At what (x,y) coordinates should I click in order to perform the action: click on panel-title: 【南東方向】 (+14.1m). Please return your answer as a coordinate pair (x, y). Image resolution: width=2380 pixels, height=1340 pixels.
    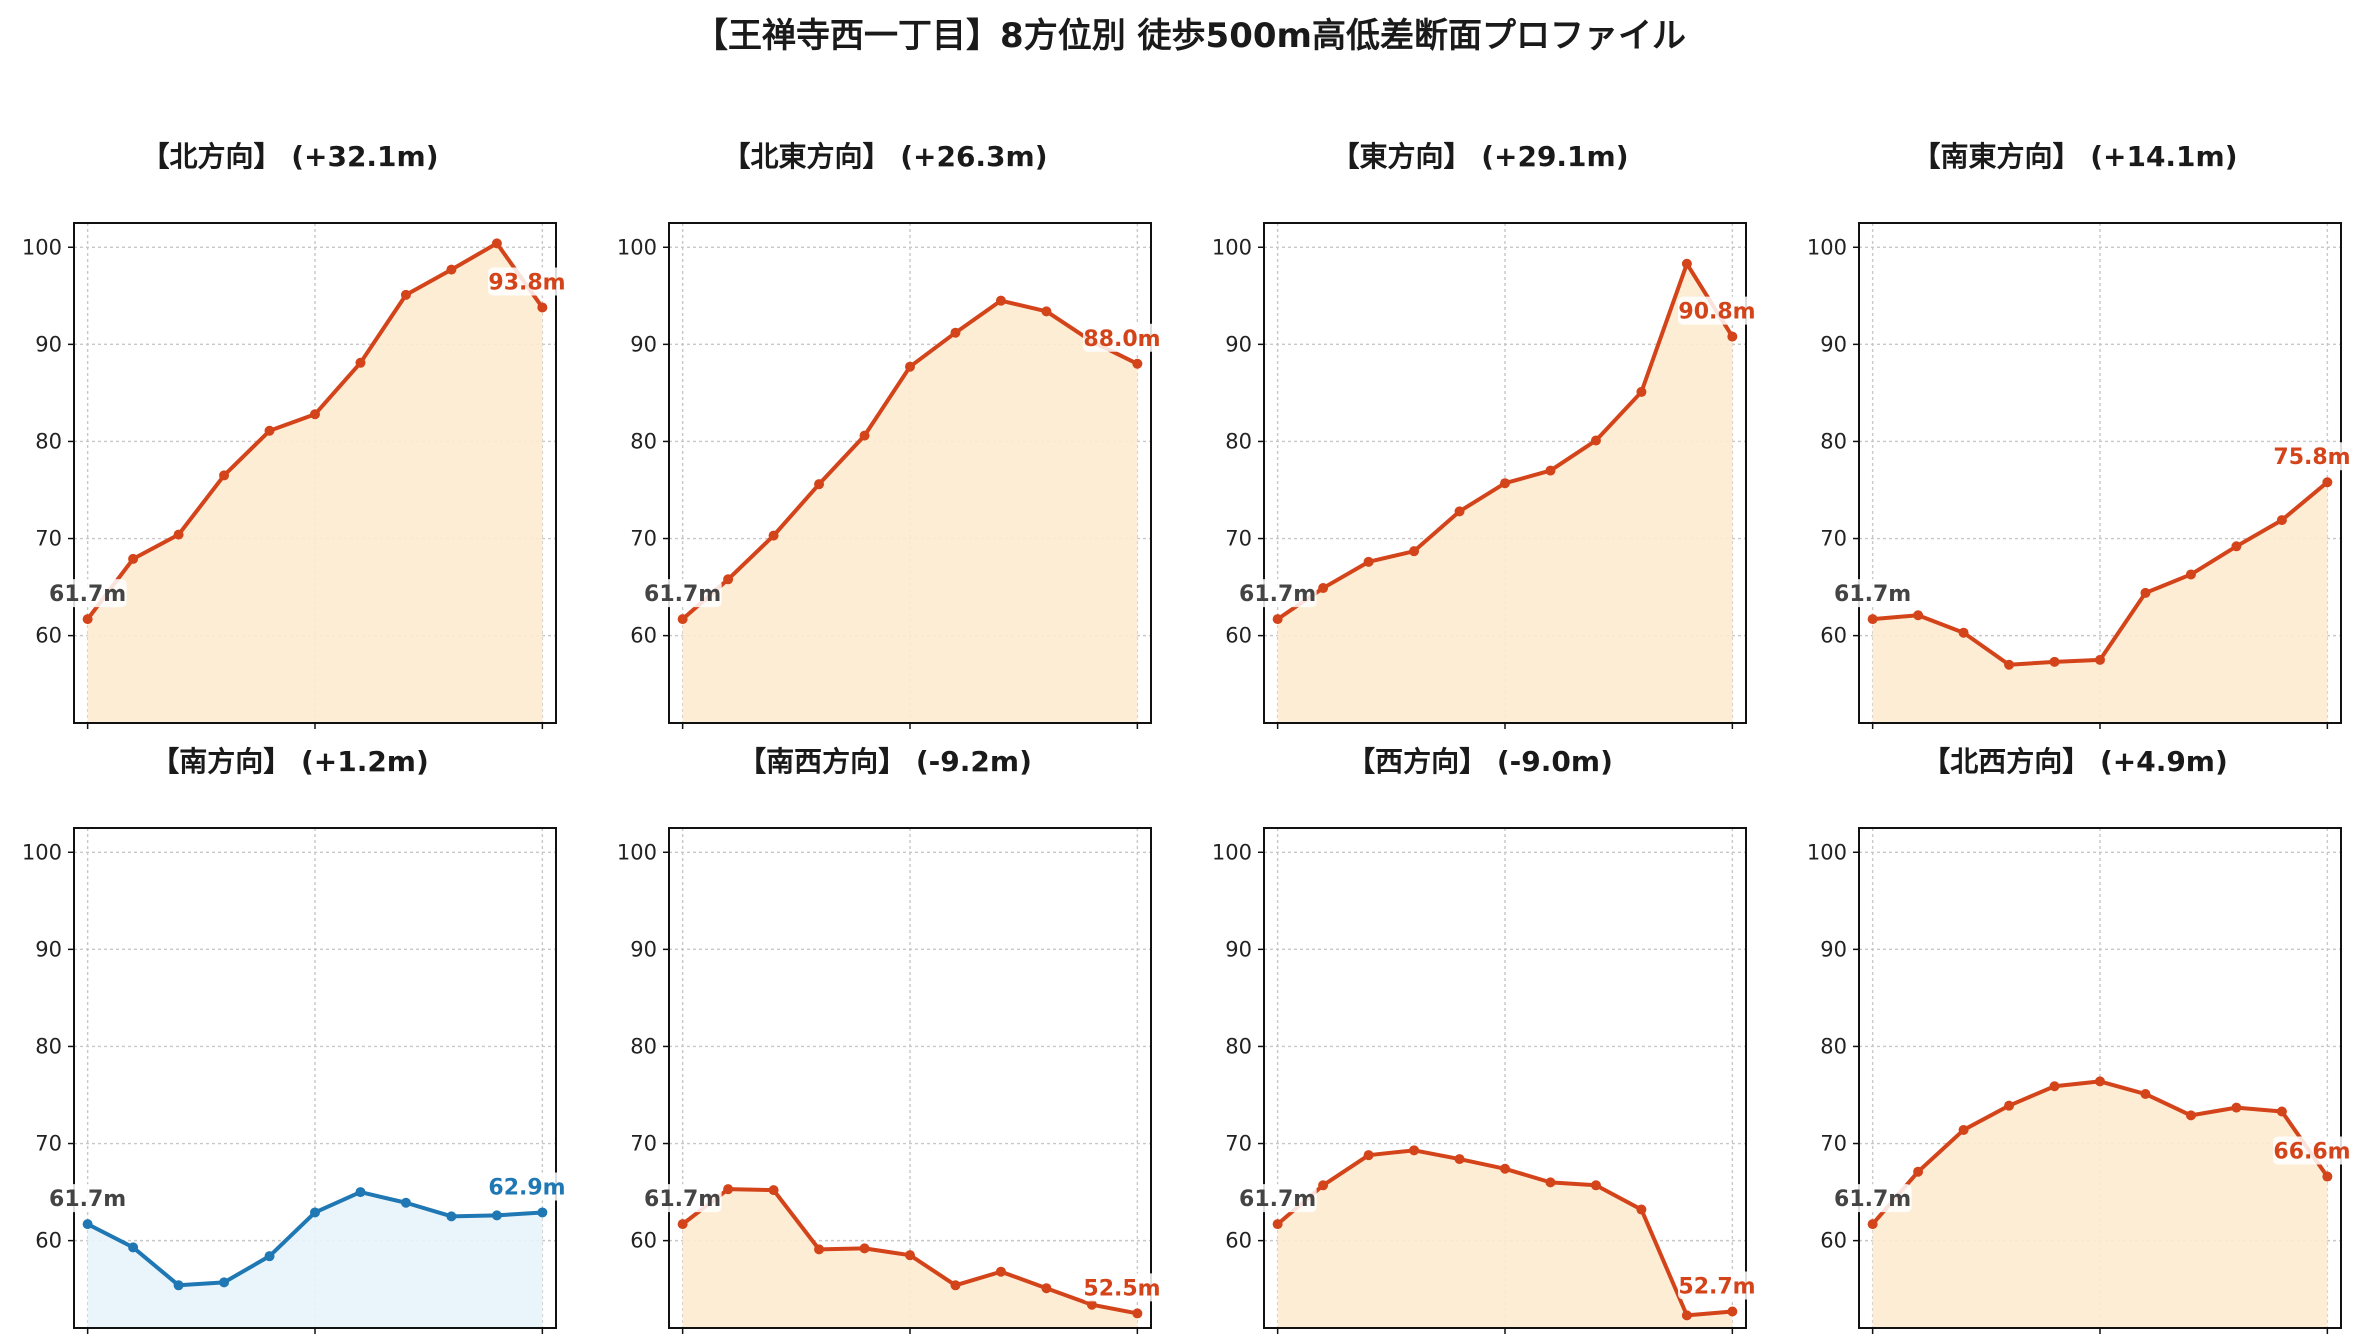
    Looking at the image, I should click on (2075, 156).